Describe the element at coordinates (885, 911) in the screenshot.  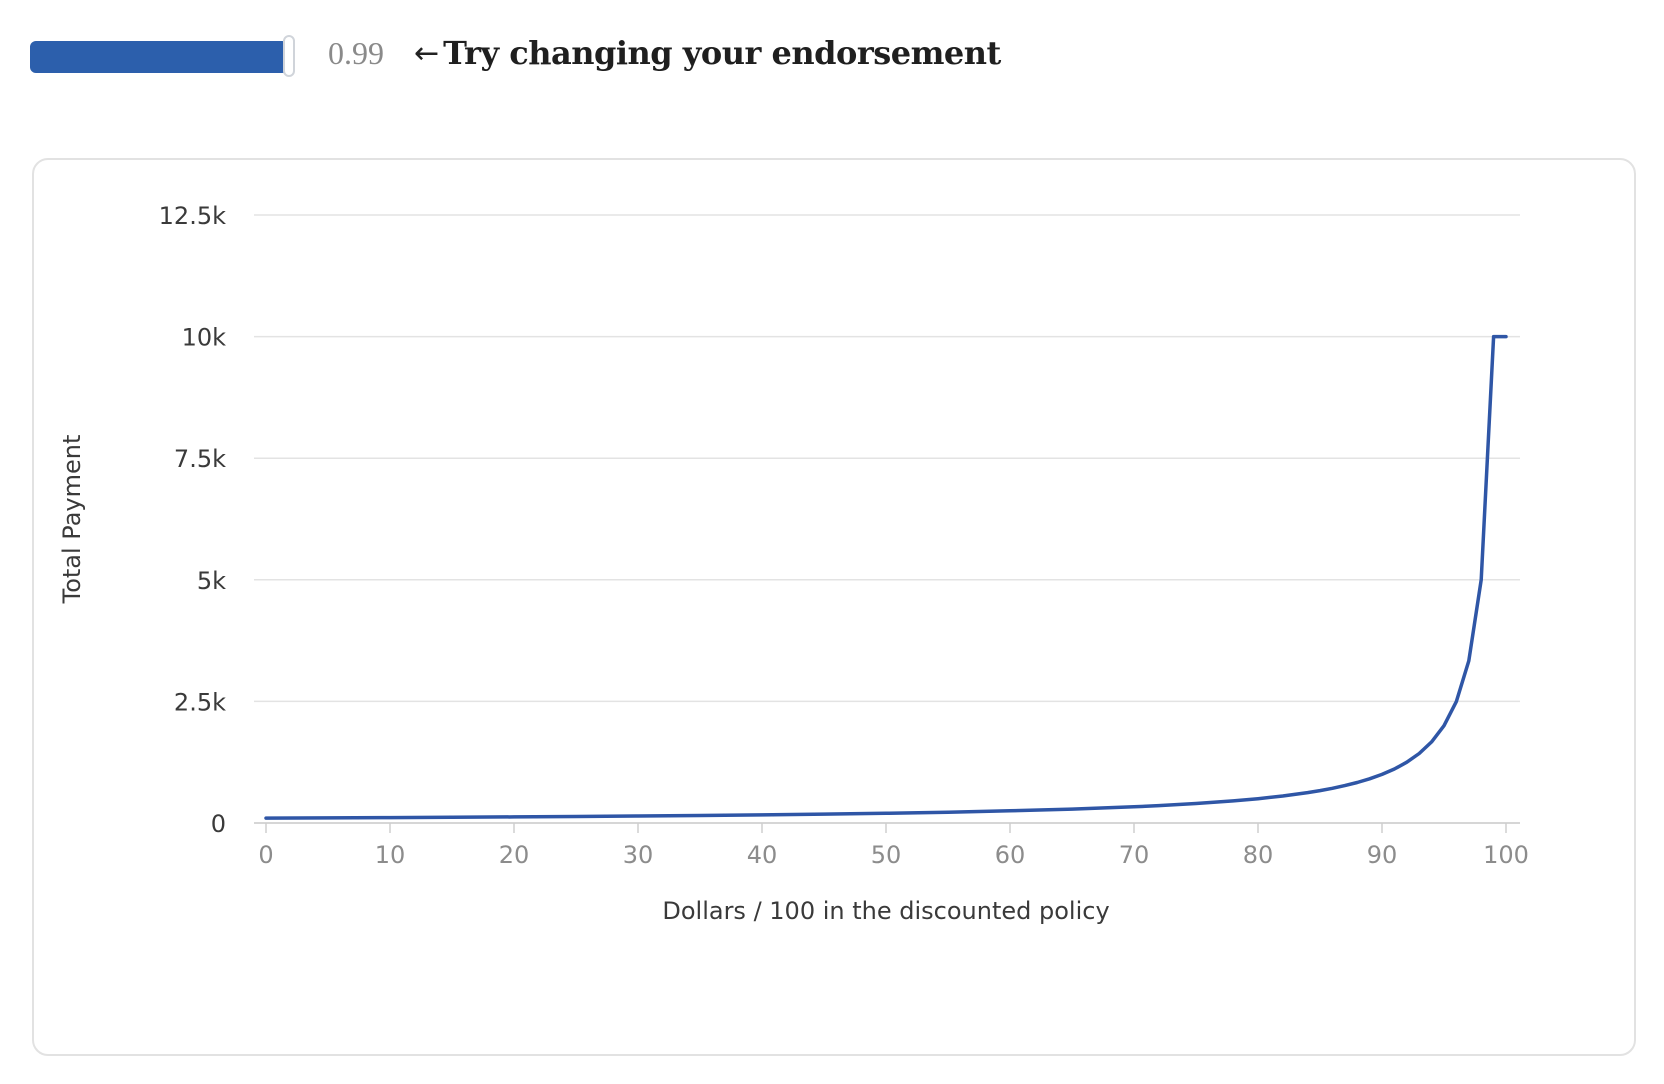
I see `x-axis-title: Dollars / 100 in the discounted policy` at that location.